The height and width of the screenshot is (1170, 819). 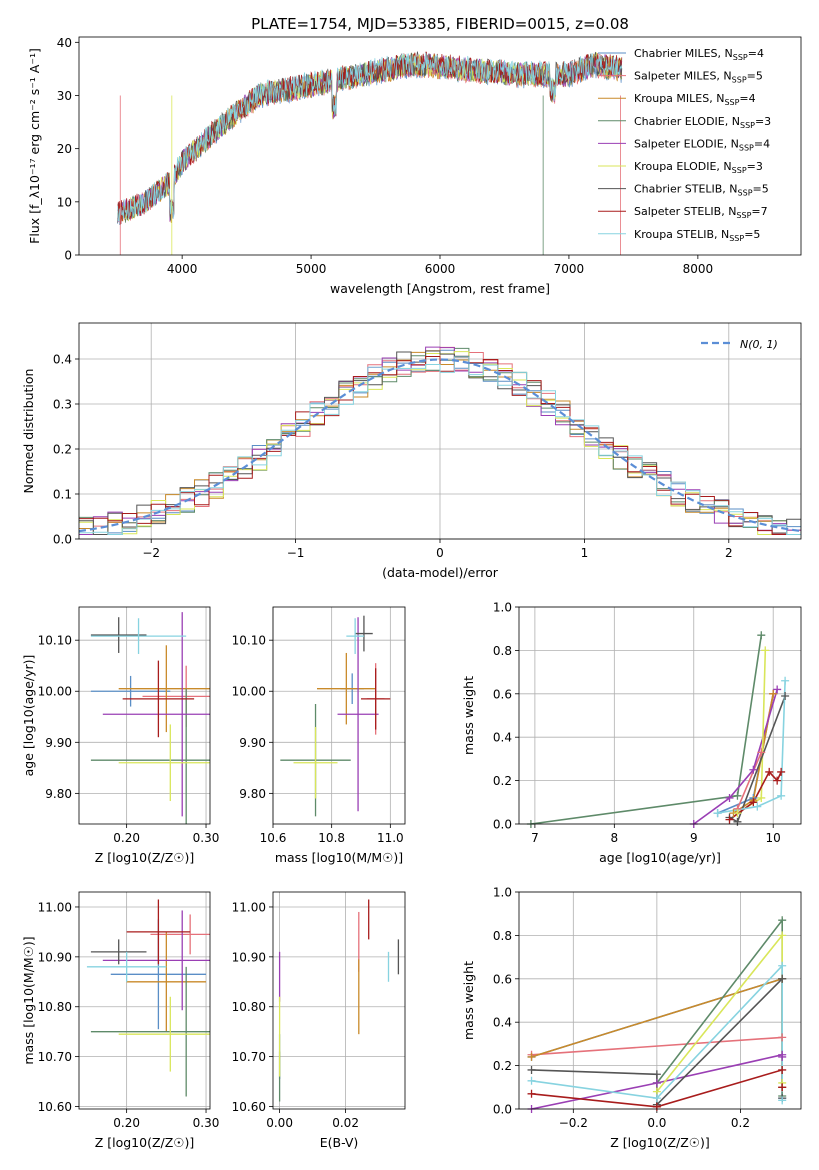 What do you see at coordinates (535, 838) in the screenshot?
I see `x-tick-label: 7` at bounding box center [535, 838].